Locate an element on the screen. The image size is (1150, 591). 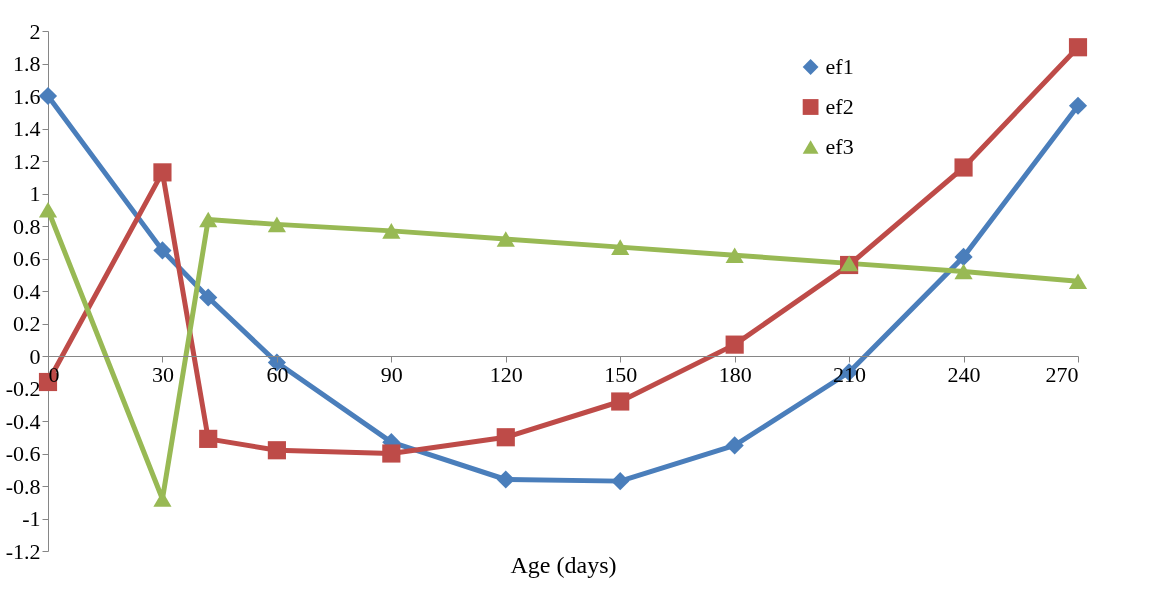
y-tick-label: 1.2 is located at coordinates (27, 161).